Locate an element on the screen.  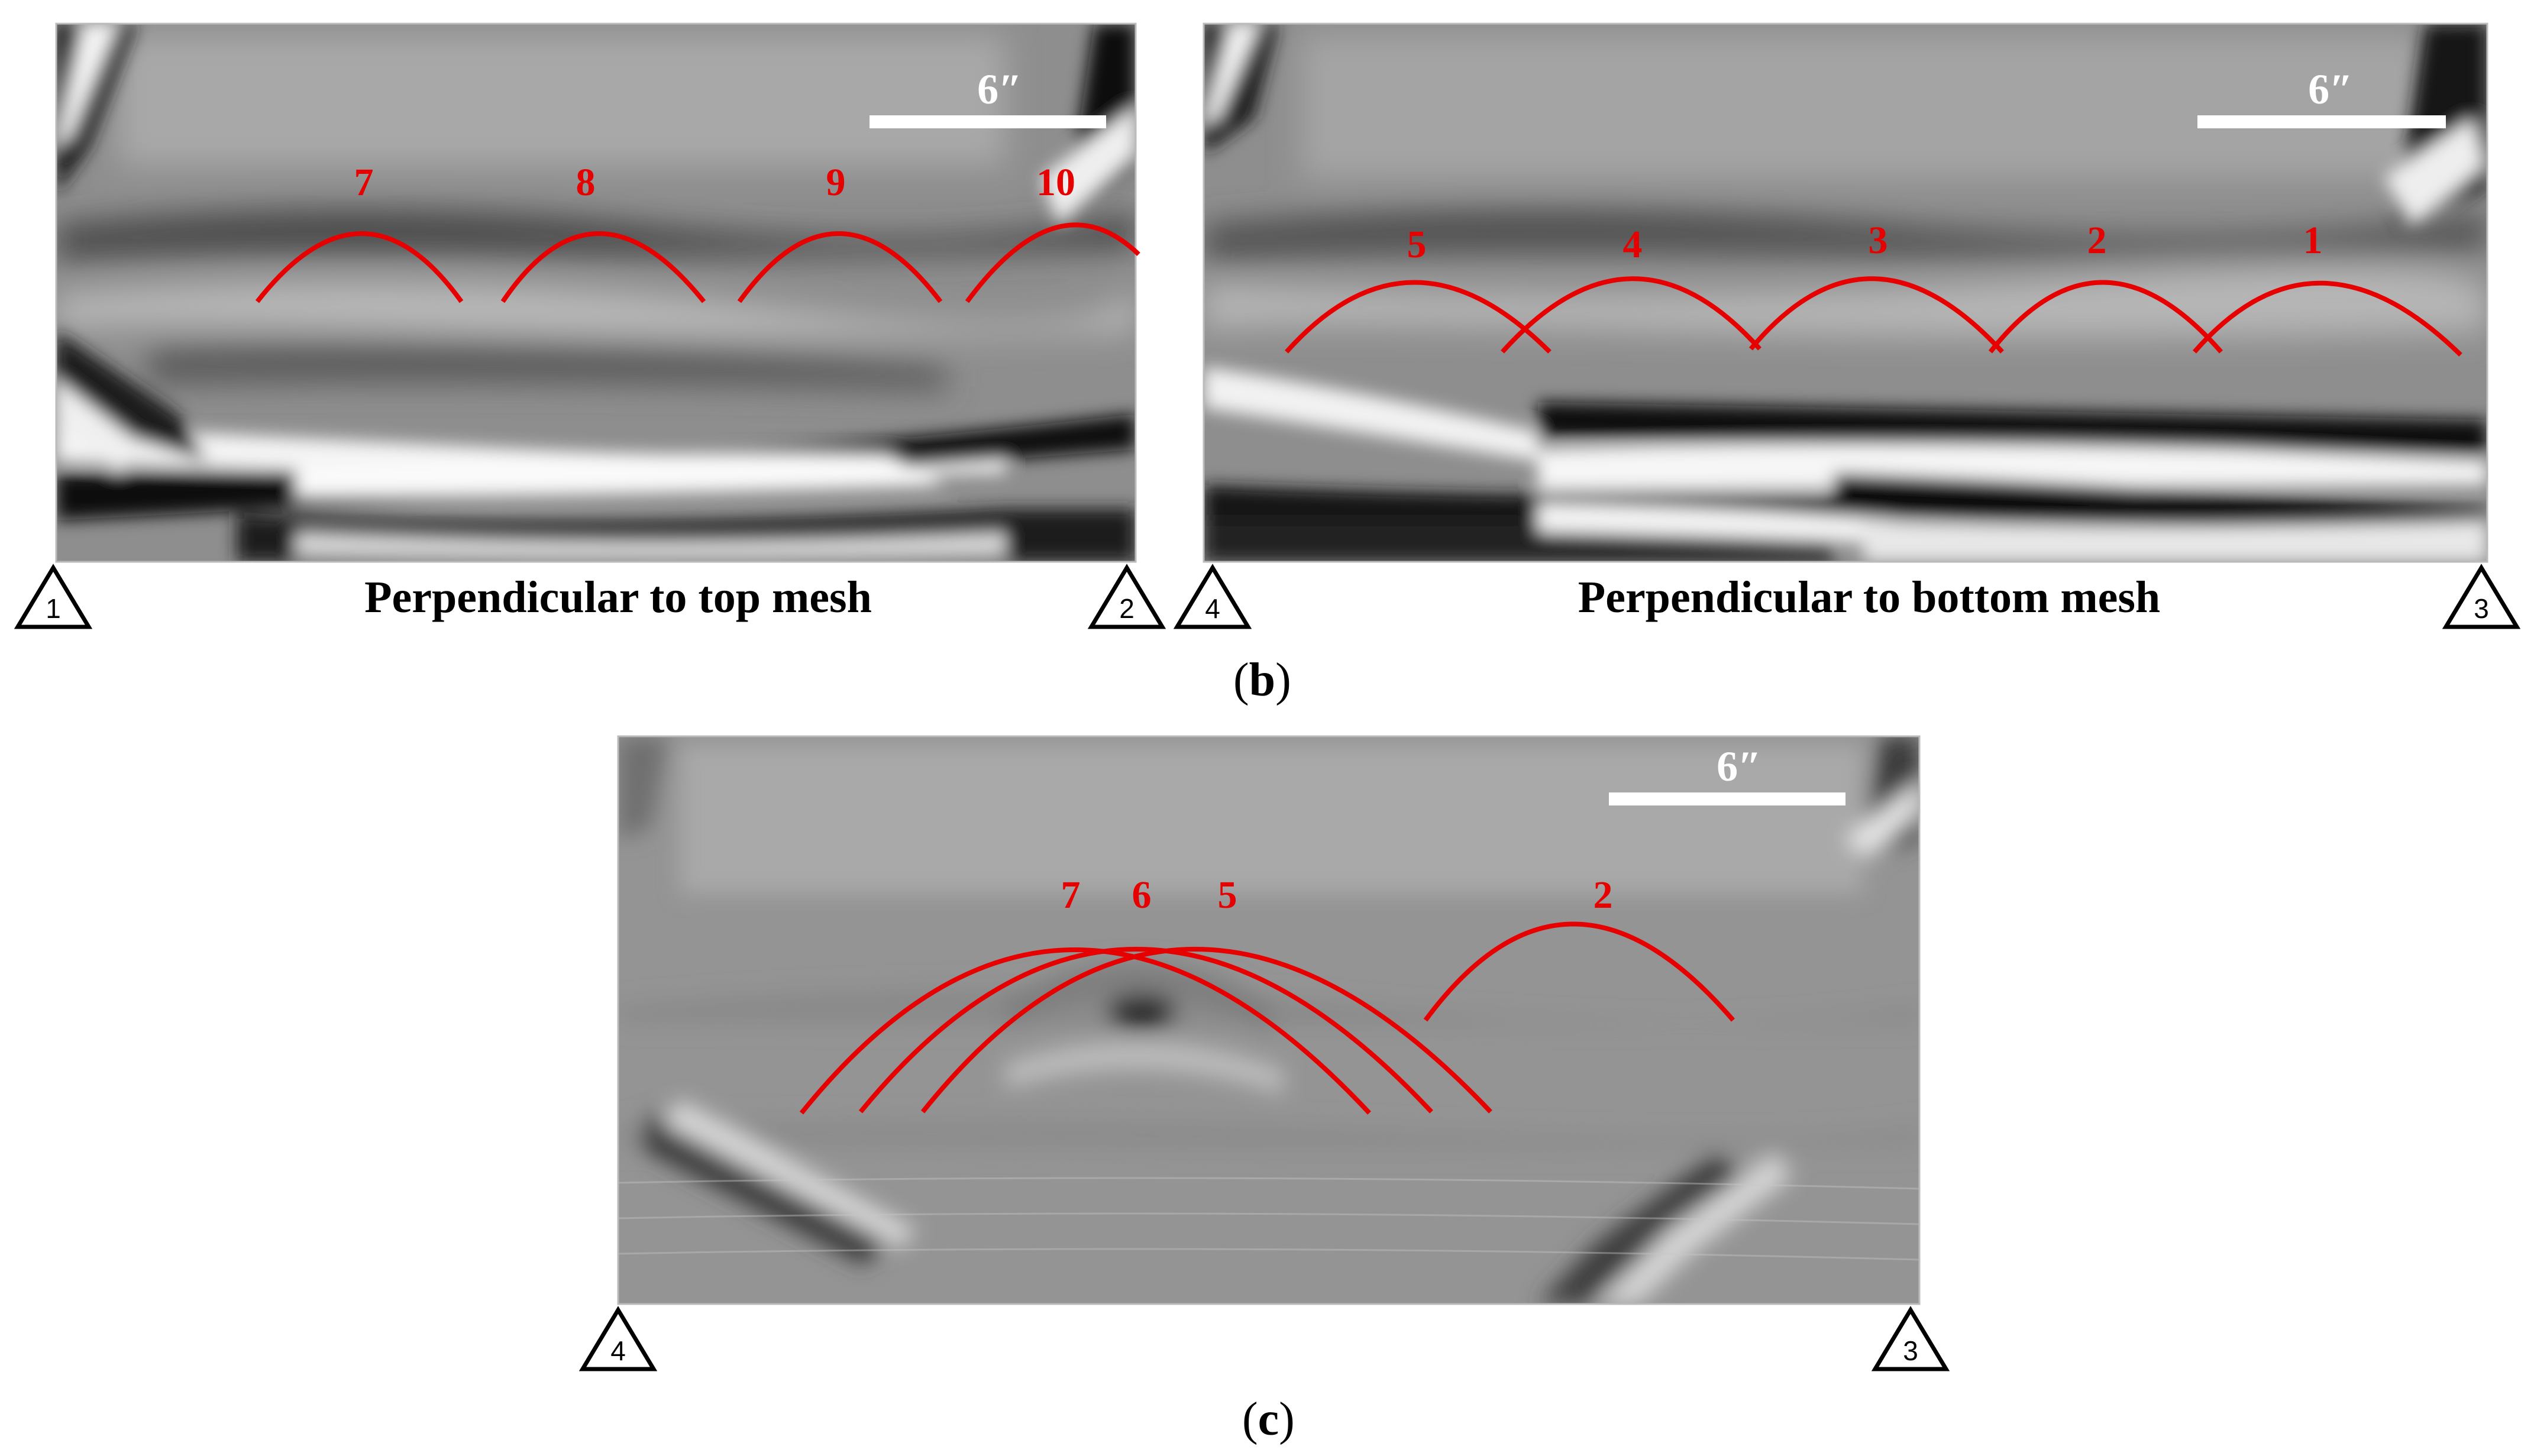
title-top-mesh: Perpendicular to top mesh is located at coordinates (618, 597).